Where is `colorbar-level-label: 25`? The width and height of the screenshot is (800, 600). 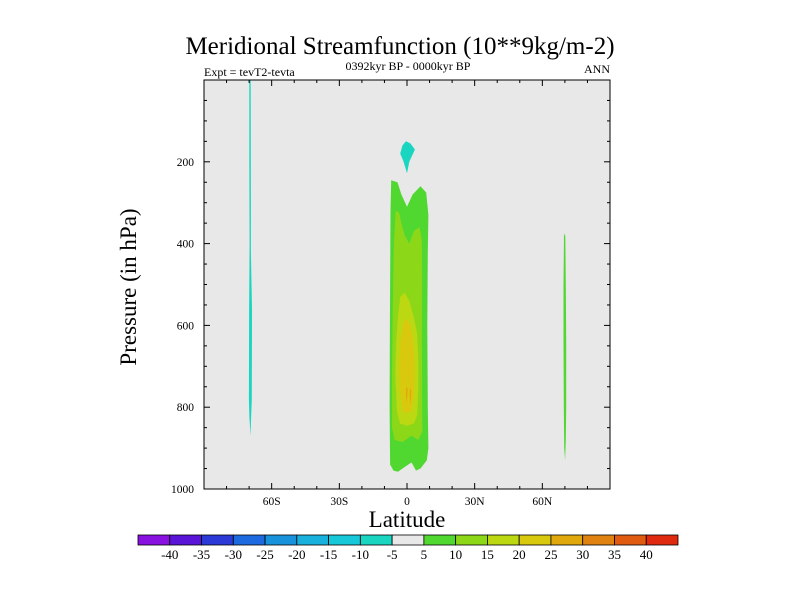 colorbar-level-label: 25 is located at coordinates (550, 554).